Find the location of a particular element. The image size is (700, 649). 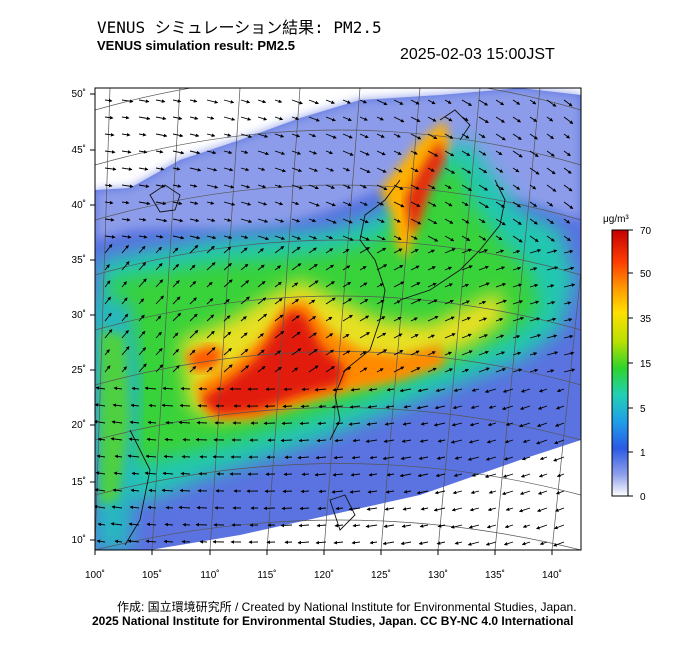

colorbar-scale is located at coordinates (620, 363).